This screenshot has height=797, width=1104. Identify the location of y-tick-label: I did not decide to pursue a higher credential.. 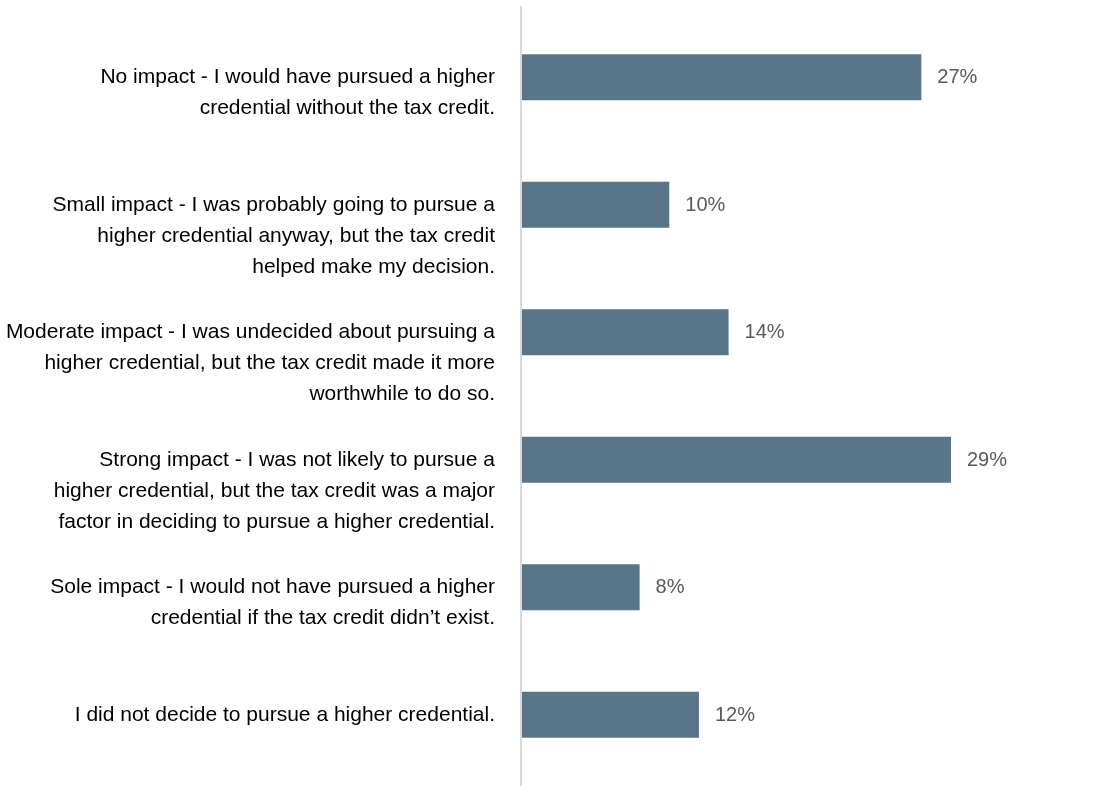
(284, 713).